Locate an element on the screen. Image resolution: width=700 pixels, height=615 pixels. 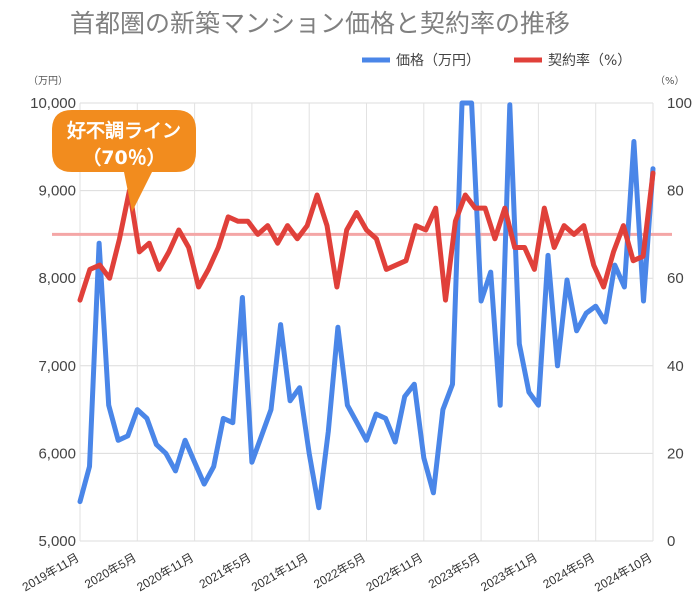
x-tick-label: 2021年5月 is located at coordinates (225, 570).